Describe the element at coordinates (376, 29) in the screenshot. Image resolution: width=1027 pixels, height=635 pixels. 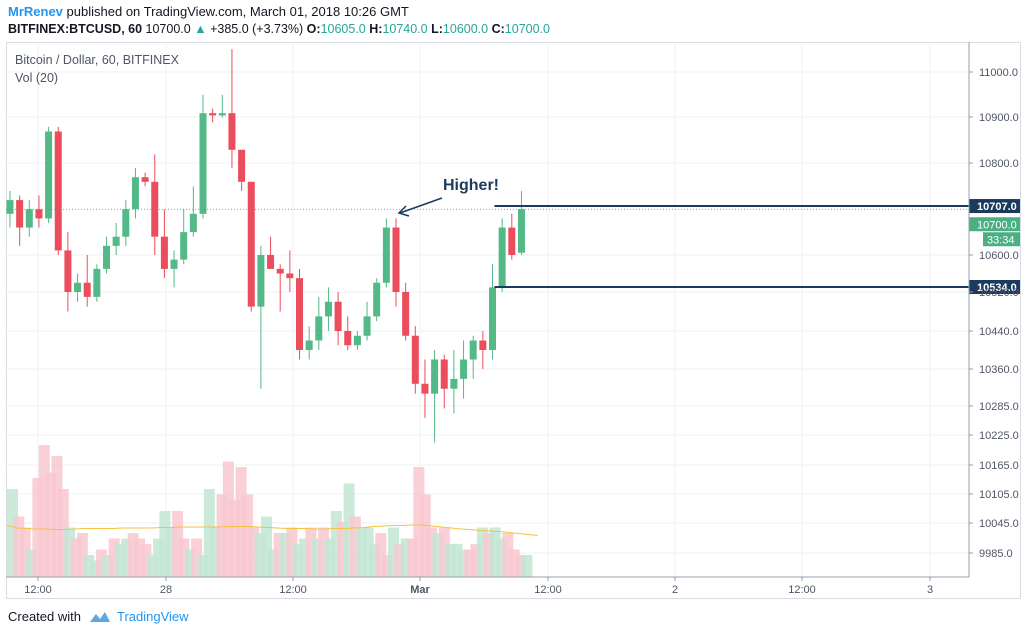
I see `high-label: H:` at that location.